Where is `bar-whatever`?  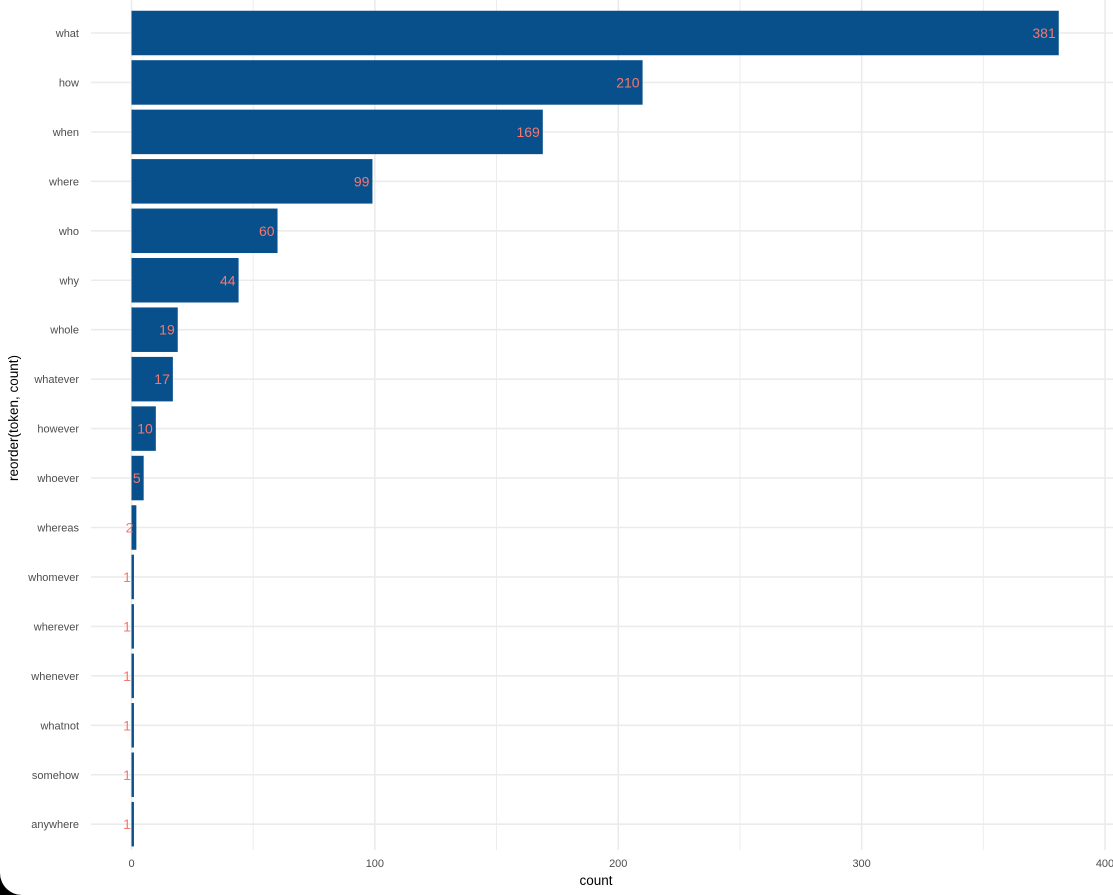
bar-whatever is located at coordinates (152, 379).